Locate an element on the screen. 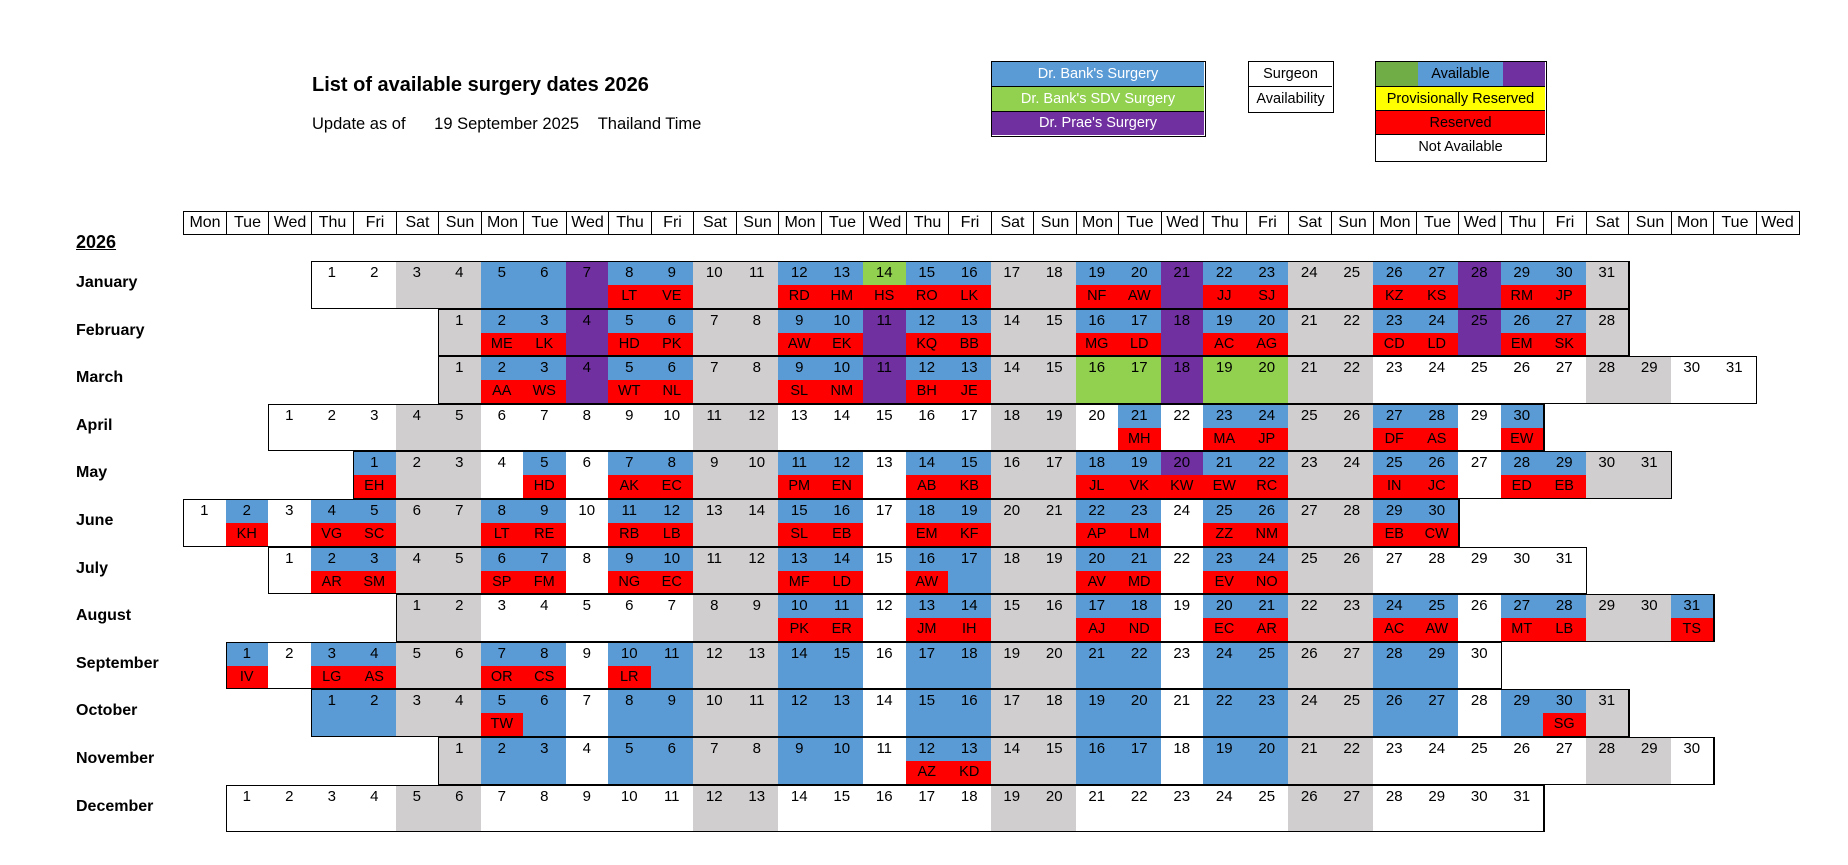 The height and width of the screenshot is (865, 1848). day-cell: 21 AR is located at coordinates (1267, 618).